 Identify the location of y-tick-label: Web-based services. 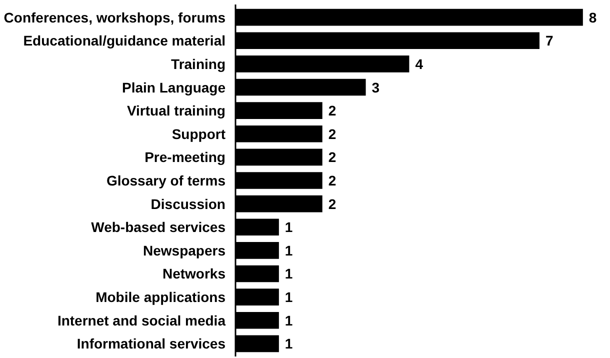
(158, 227).